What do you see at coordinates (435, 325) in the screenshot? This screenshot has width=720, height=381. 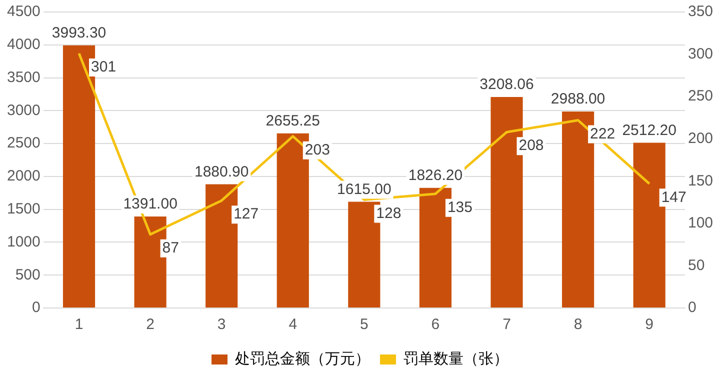 I see `x-tick-label: 6` at bounding box center [435, 325].